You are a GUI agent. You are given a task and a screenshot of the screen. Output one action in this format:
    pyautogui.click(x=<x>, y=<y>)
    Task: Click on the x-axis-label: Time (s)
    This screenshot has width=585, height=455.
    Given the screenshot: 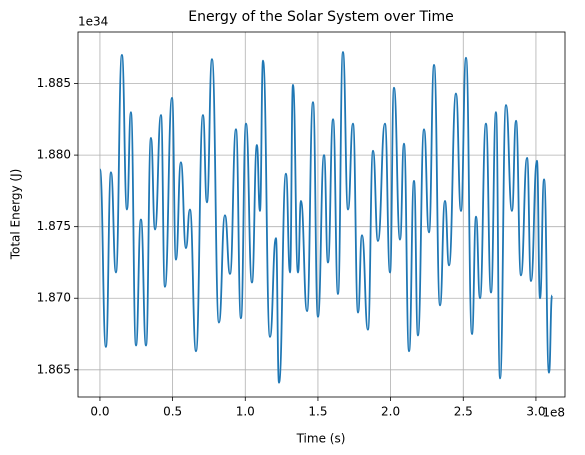 What is the action you would take?
    pyautogui.click(x=321, y=439)
    